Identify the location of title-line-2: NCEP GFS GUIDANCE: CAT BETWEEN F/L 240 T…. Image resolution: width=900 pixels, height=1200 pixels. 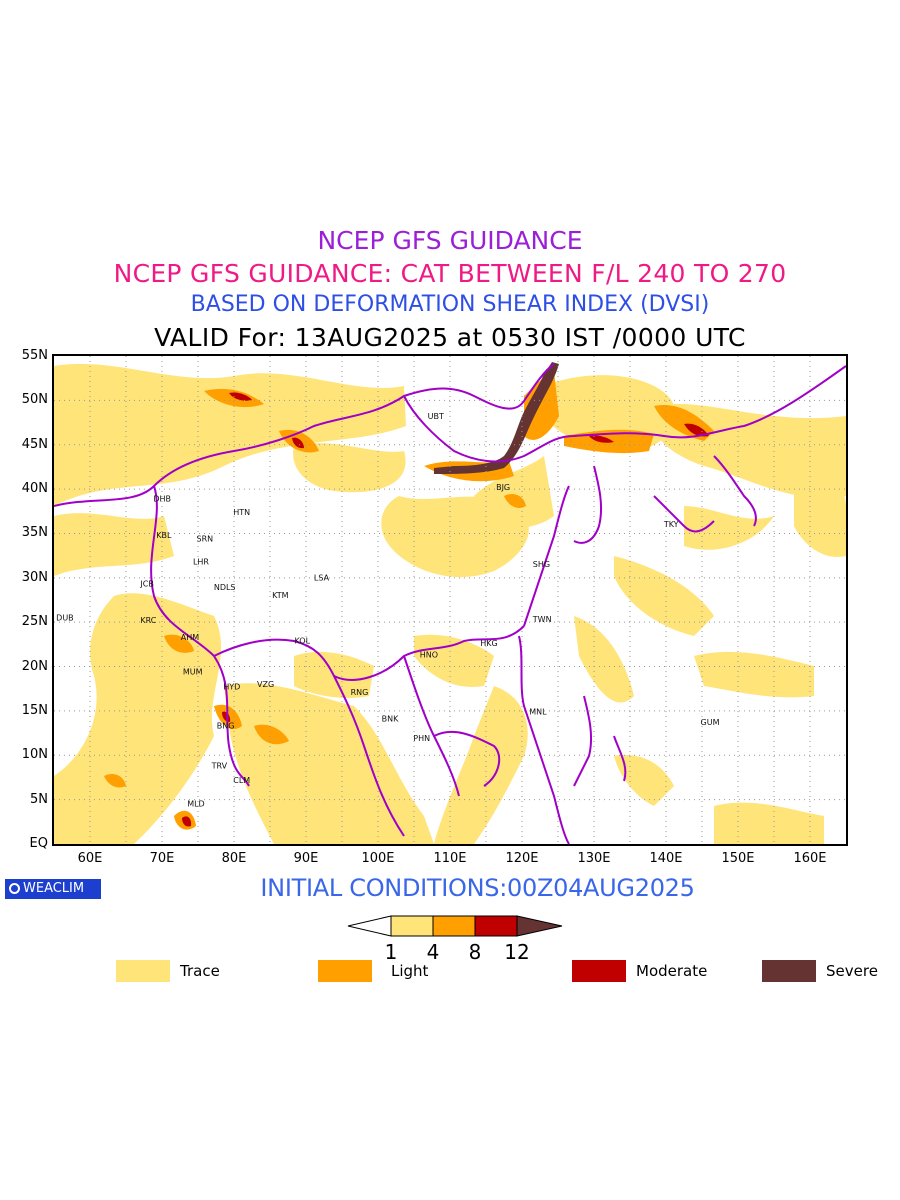
(450, 273).